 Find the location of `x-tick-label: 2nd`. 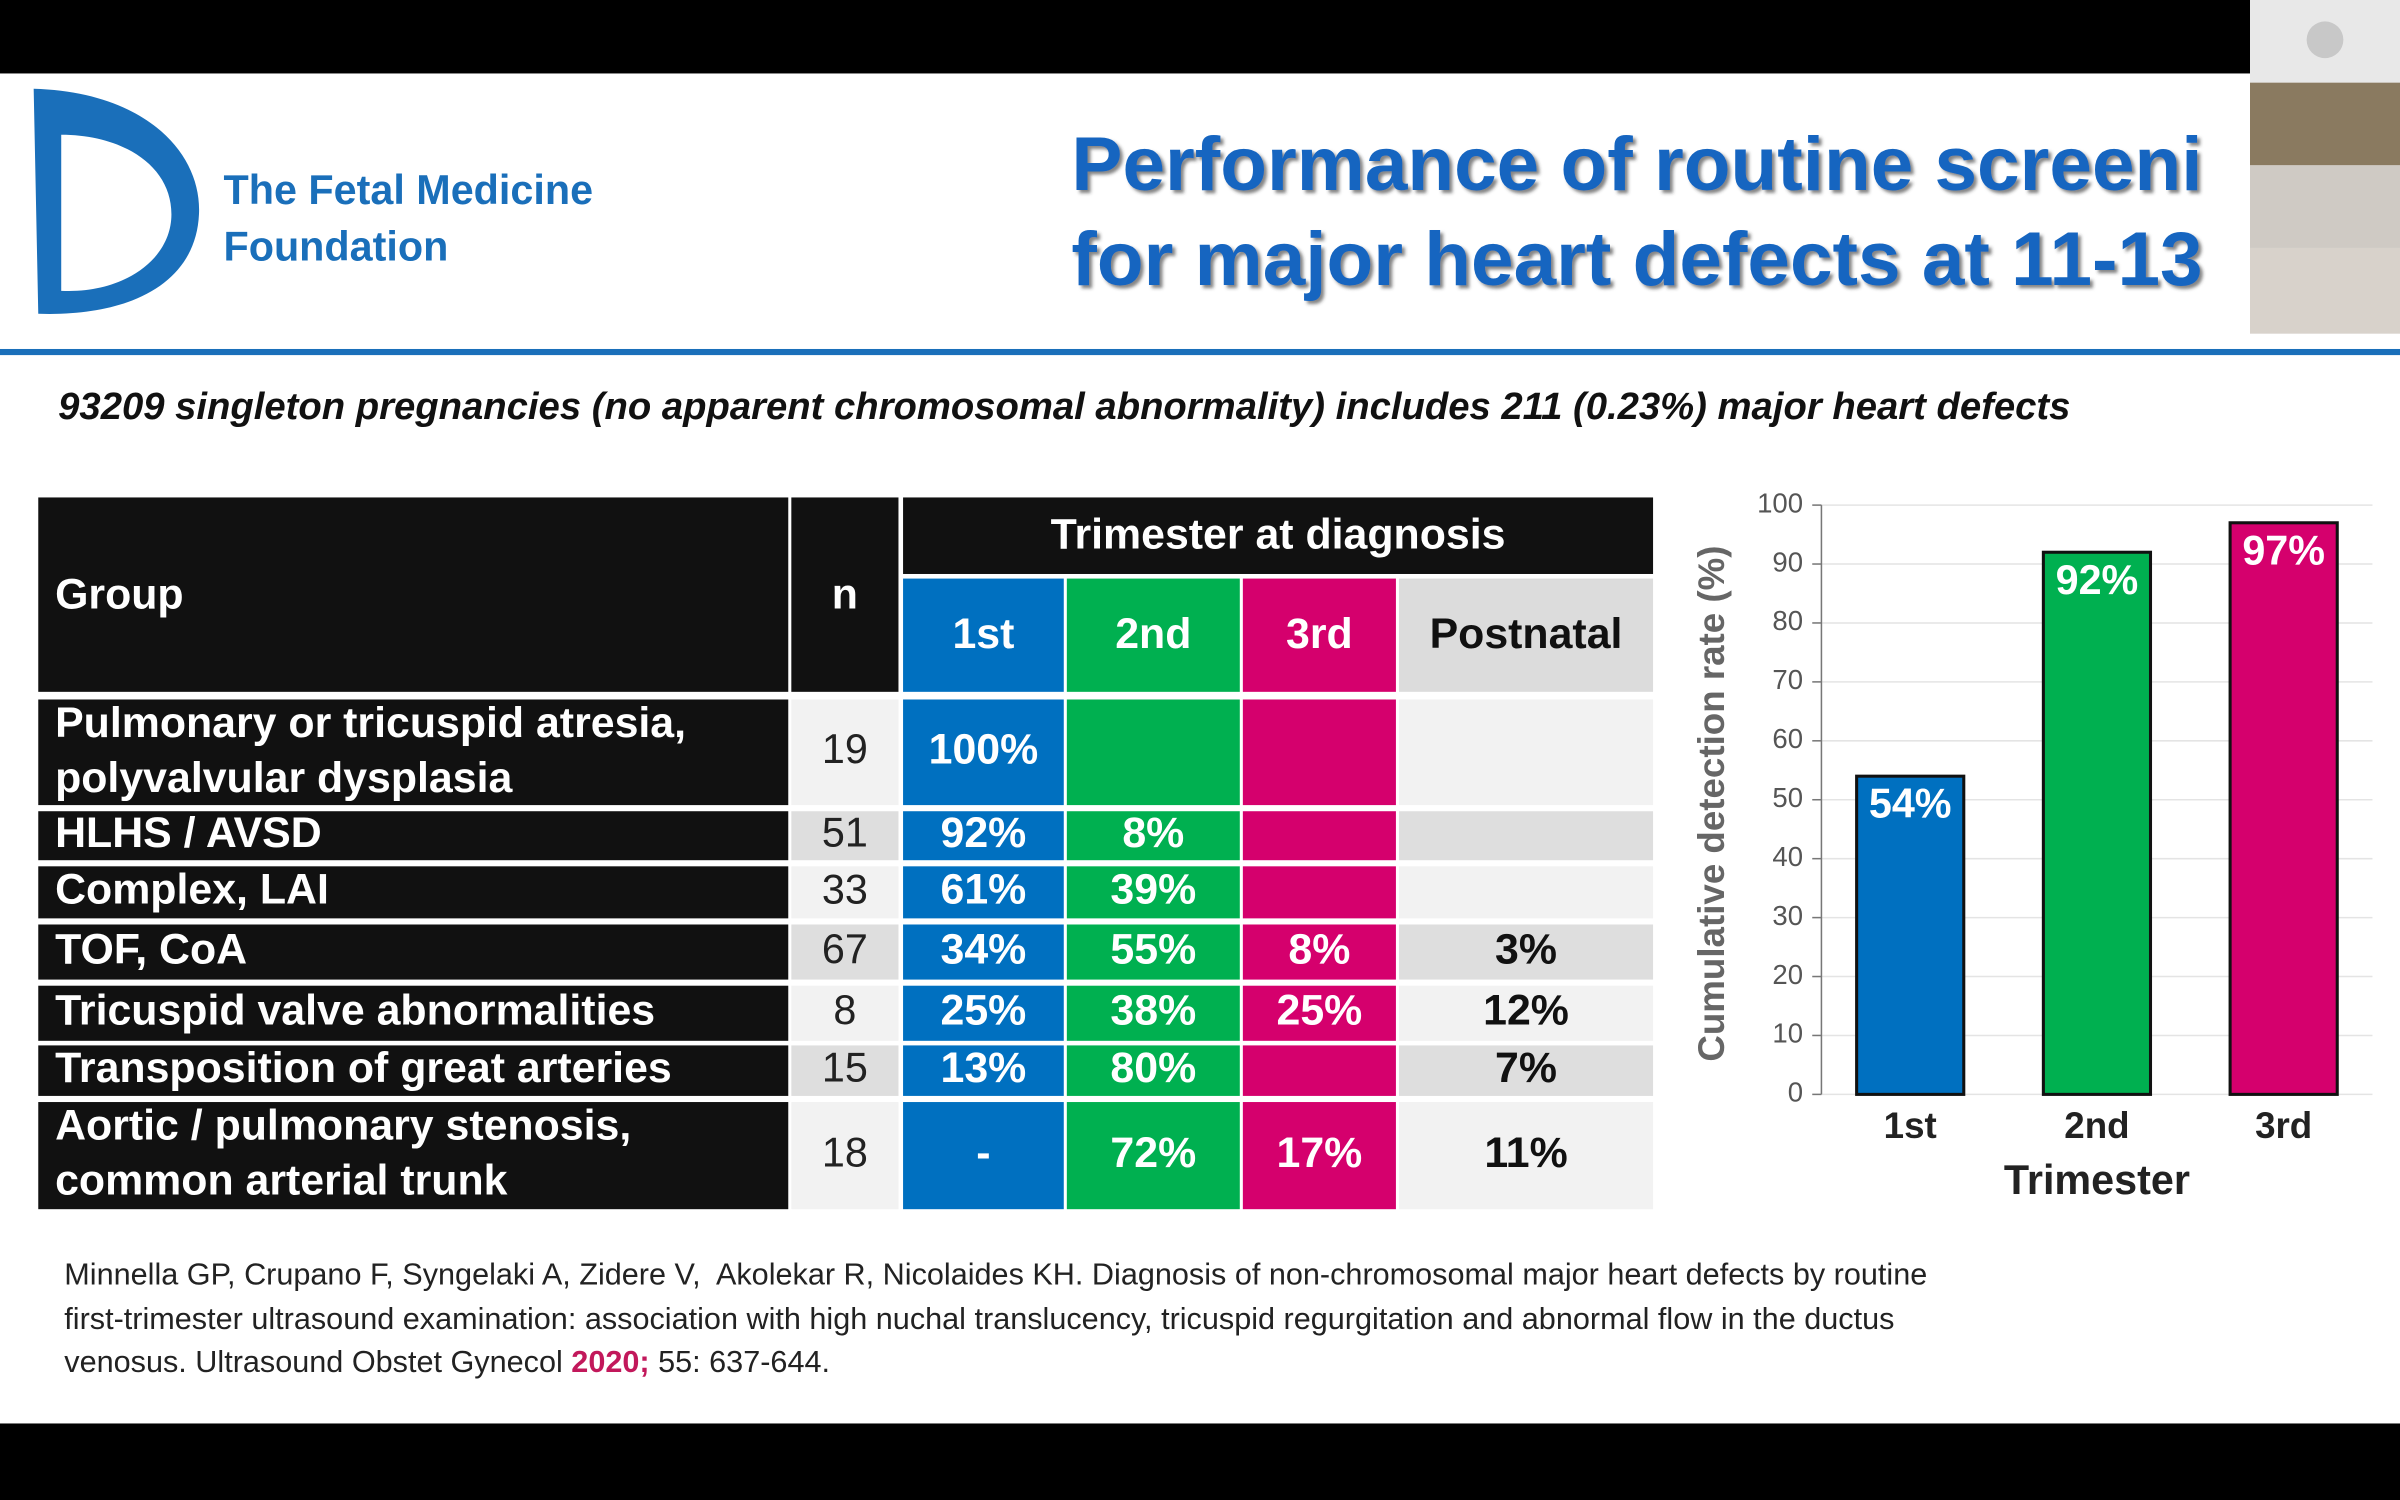

x-tick-label: 2nd is located at coordinates (2096, 1125).